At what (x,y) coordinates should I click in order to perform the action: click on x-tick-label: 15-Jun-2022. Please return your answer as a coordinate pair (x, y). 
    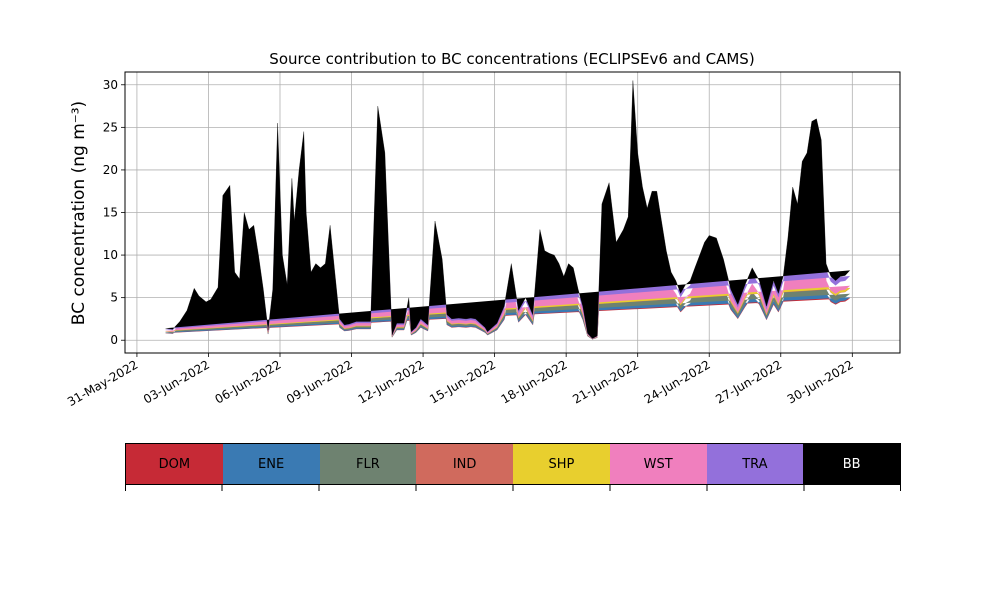
    Looking at the image, I should click on (462, 381).